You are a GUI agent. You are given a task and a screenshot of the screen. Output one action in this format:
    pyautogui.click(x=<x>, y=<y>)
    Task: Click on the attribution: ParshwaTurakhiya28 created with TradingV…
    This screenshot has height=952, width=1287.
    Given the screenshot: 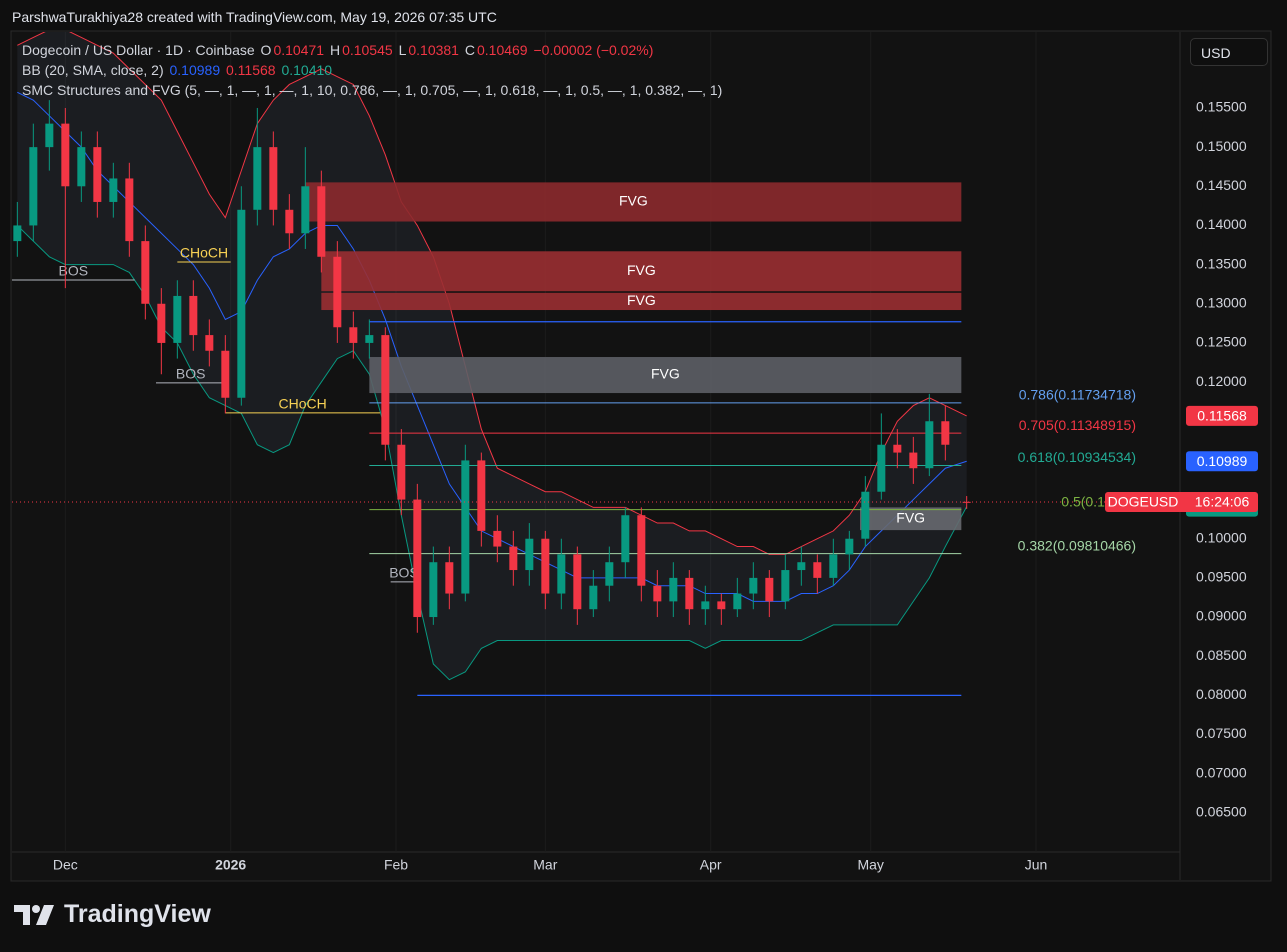 What is the action you would take?
    pyautogui.click(x=254, y=17)
    